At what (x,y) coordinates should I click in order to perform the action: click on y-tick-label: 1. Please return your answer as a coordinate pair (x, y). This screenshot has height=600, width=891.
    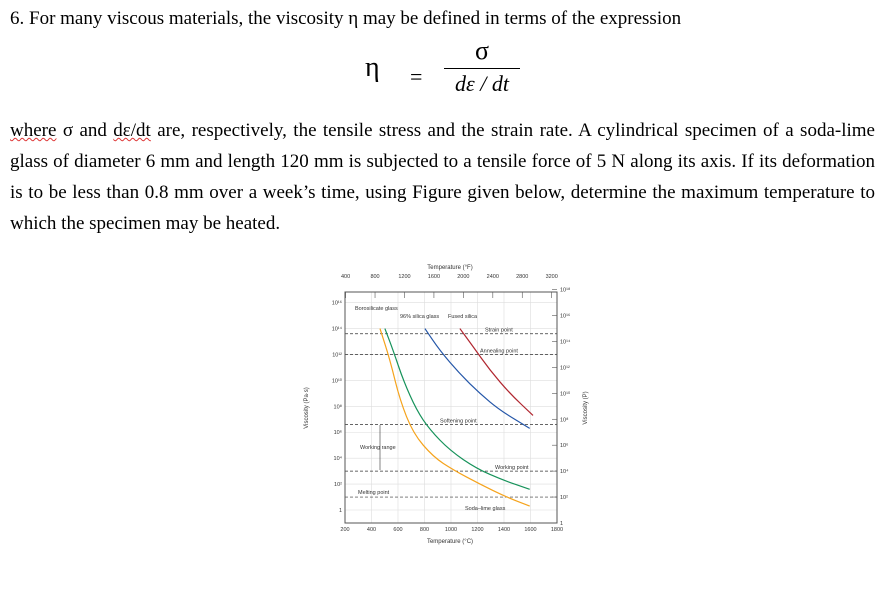
    Looking at the image, I should click on (340, 511).